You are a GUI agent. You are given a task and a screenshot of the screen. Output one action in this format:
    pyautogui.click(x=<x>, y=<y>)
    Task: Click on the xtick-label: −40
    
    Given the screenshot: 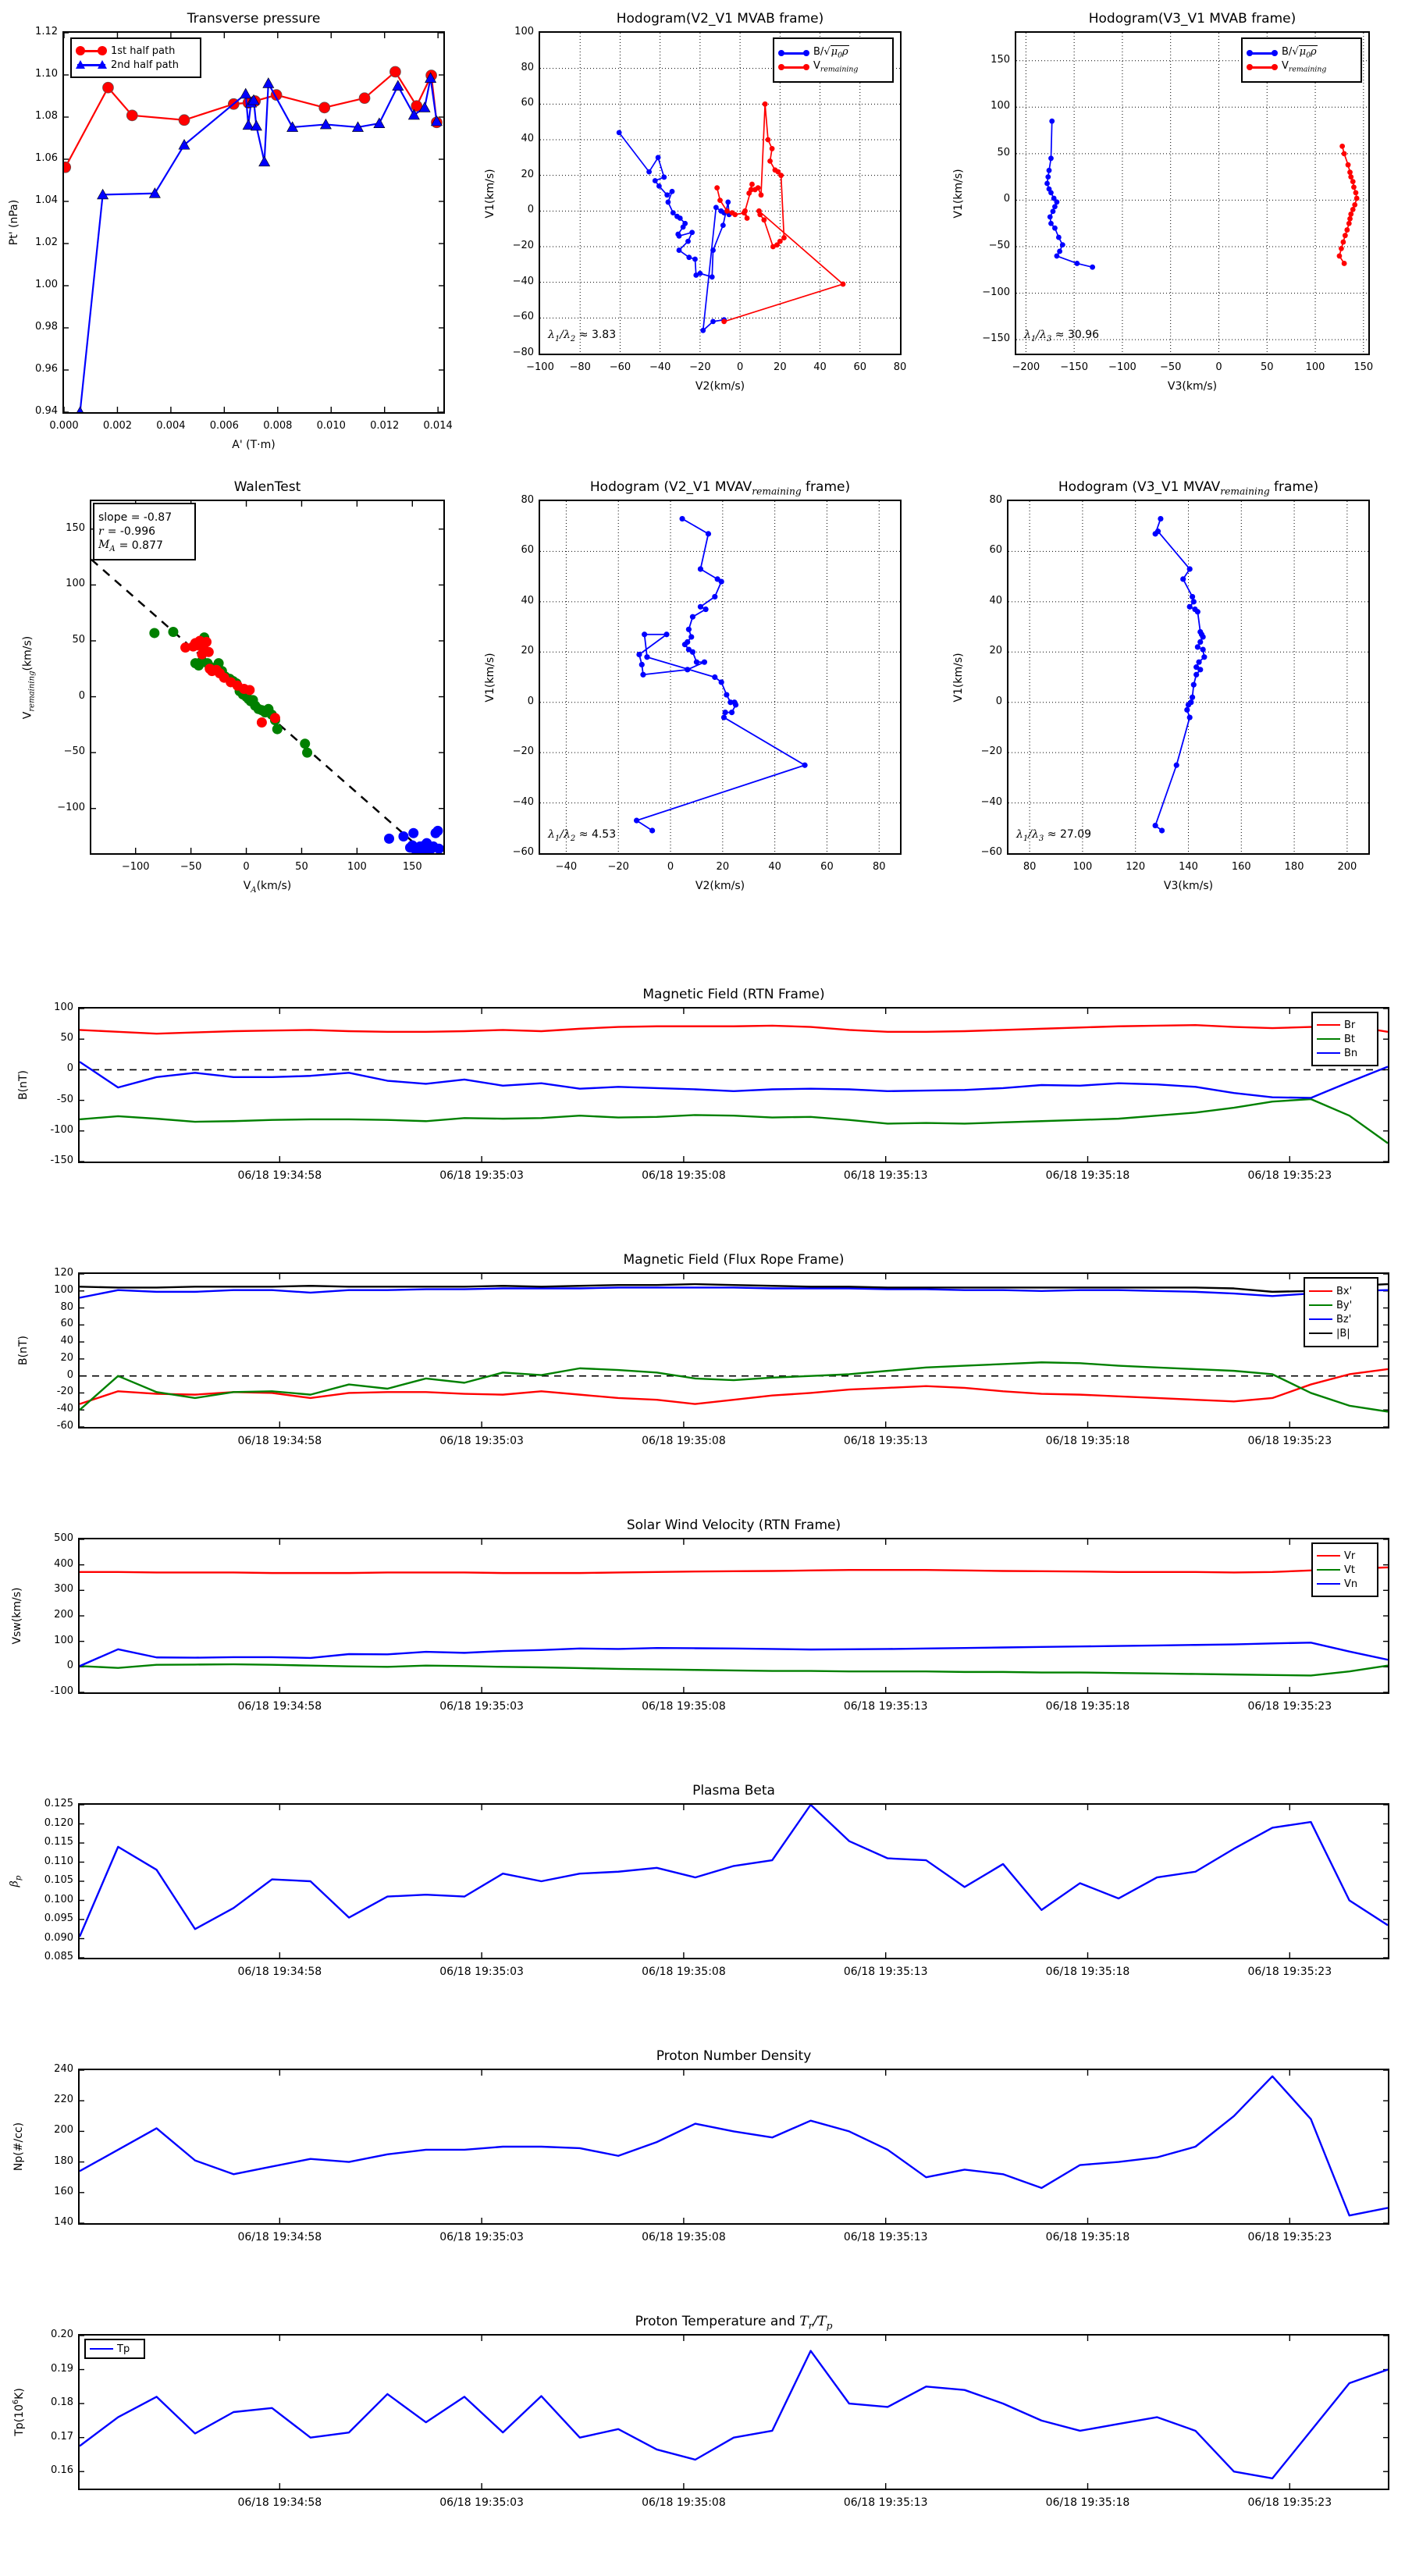 What is the action you would take?
    pyautogui.click(x=567, y=867)
    